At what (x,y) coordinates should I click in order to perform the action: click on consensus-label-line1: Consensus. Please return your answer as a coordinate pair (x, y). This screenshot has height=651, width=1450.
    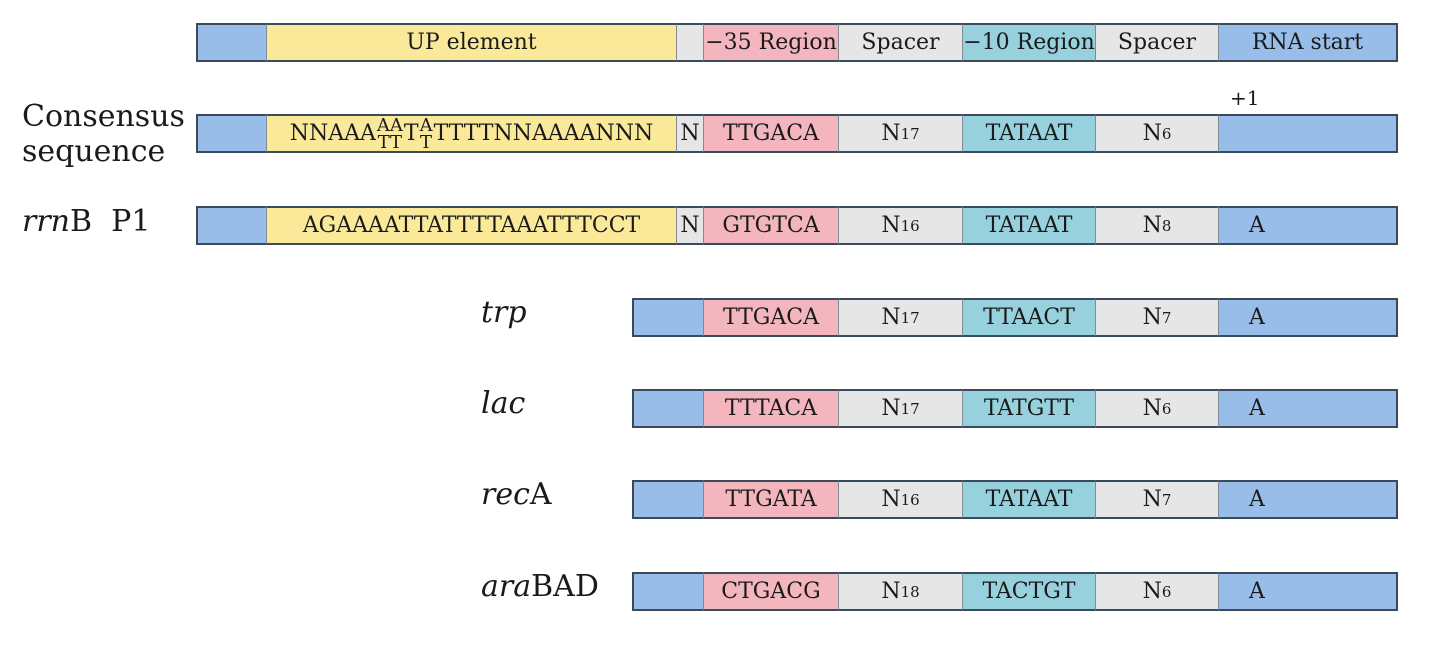
    Looking at the image, I should click on (103, 116).